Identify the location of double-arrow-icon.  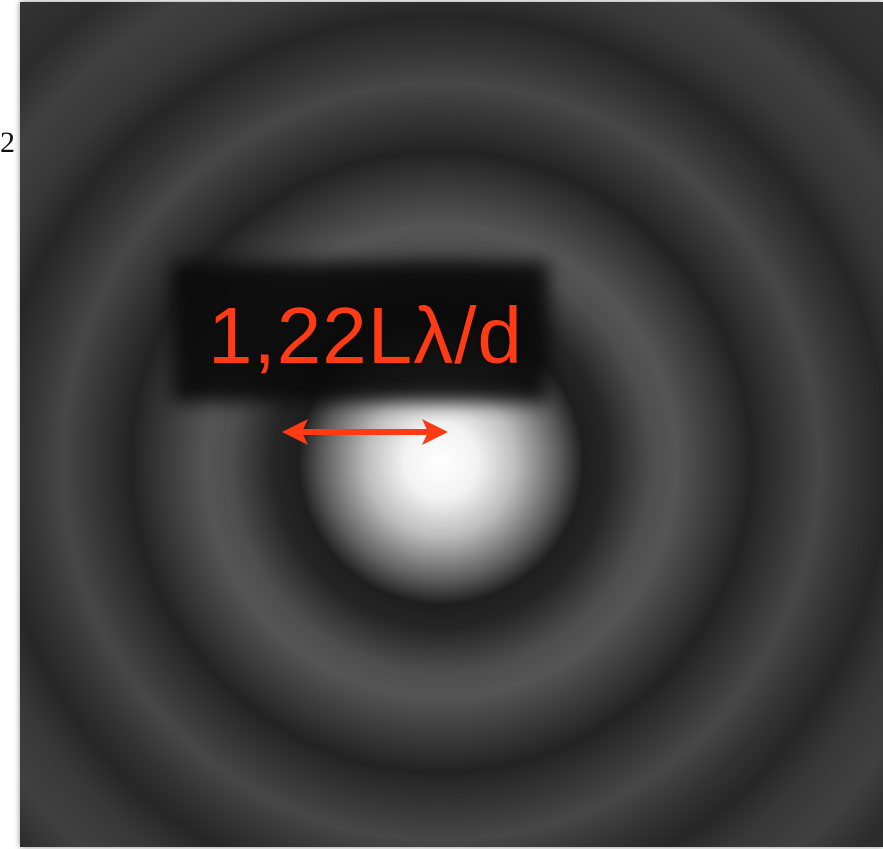
(365, 432).